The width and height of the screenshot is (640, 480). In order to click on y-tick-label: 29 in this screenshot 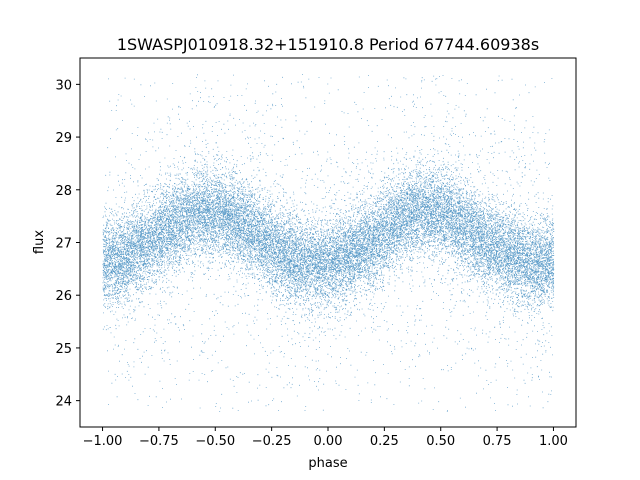, I will do `click(63, 138)`.